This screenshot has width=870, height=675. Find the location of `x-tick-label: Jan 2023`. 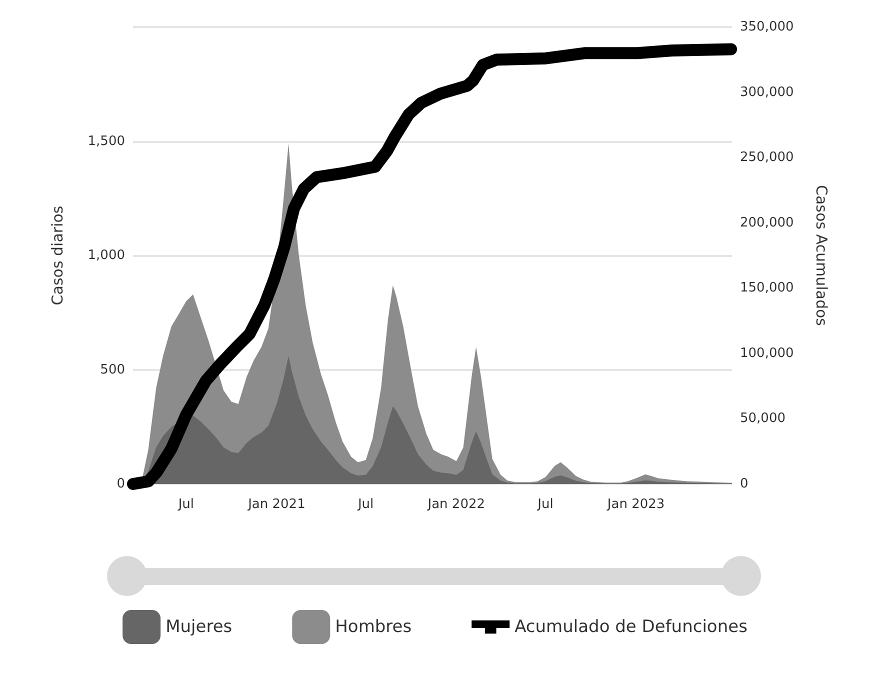

x-tick-label: Jan 2023 is located at coordinates (635, 504).